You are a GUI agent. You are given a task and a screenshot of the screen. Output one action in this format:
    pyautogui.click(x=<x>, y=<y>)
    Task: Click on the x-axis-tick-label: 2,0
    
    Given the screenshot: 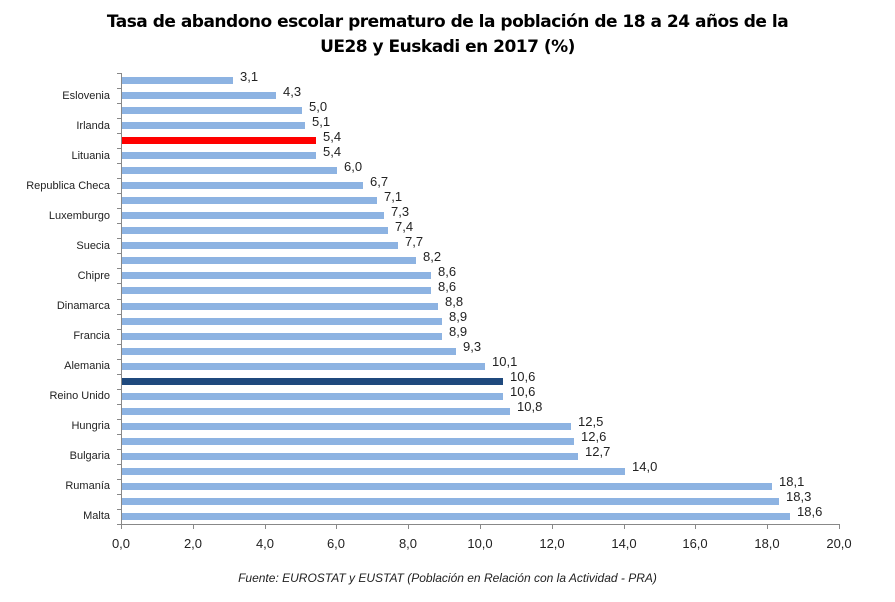 What is the action you would take?
    pyautogui.click(x=193, y=543)
    